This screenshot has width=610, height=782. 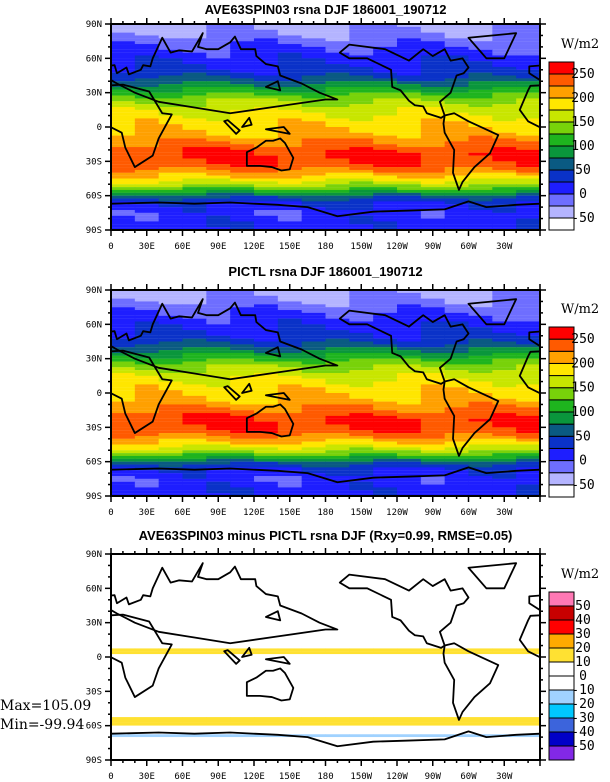 I want to click on y-tick-label: 60N, so click(x=94, y=325).